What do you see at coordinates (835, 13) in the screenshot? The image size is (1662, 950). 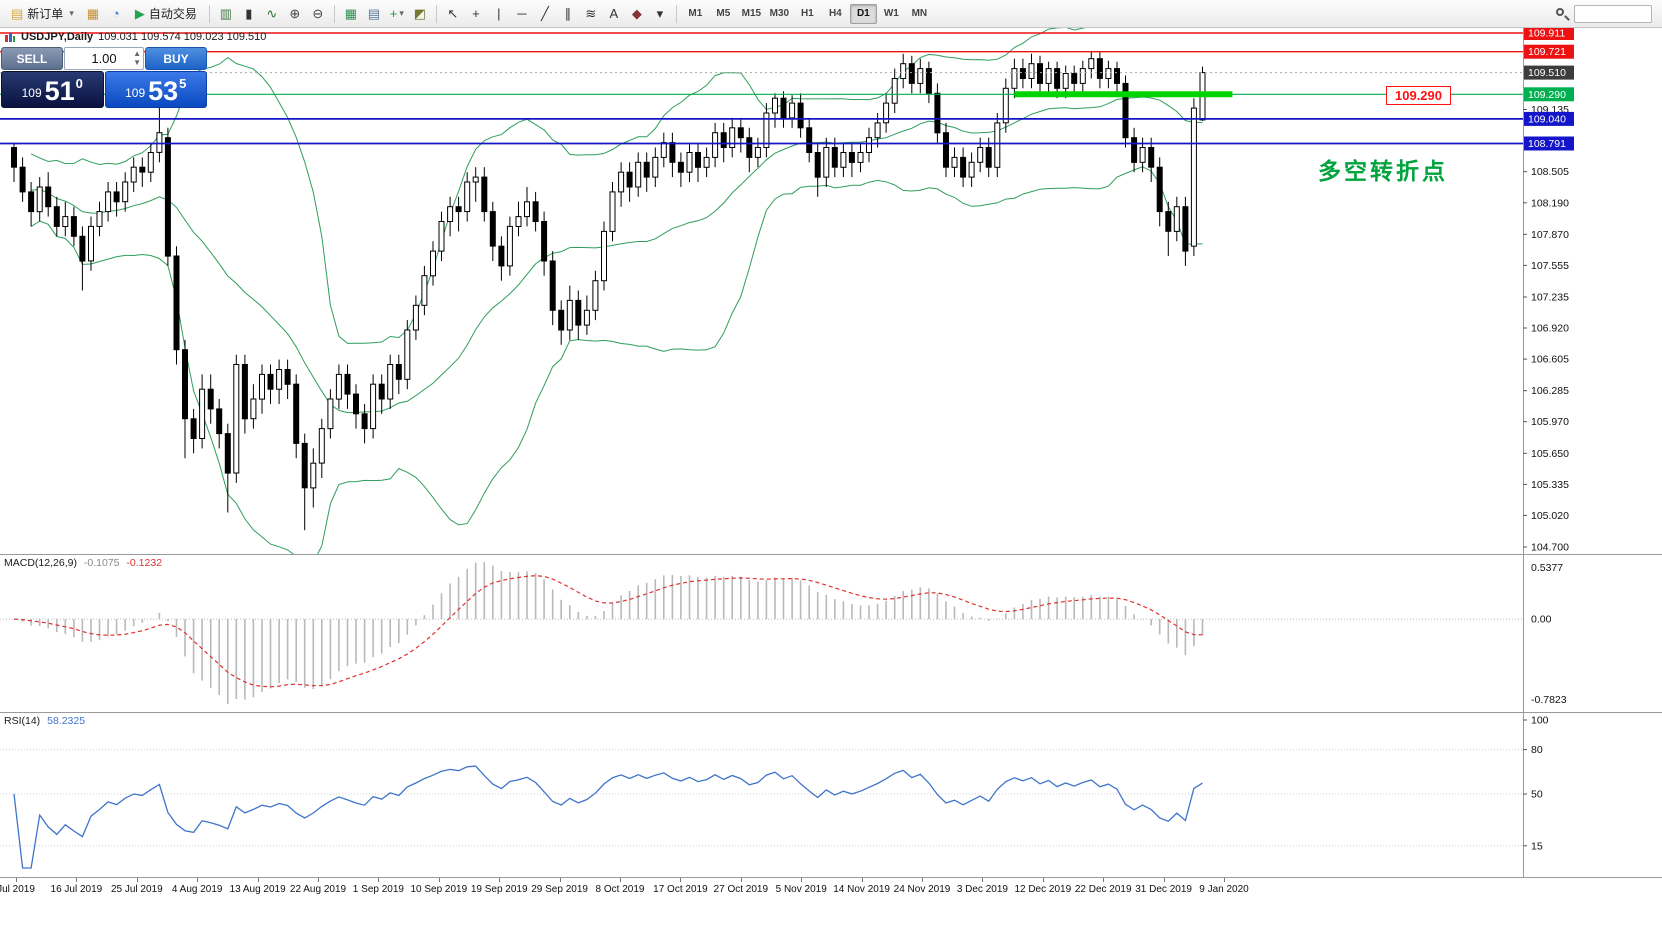 I see `timeframe-button-h4: H4` at bounding box center [835, 13].